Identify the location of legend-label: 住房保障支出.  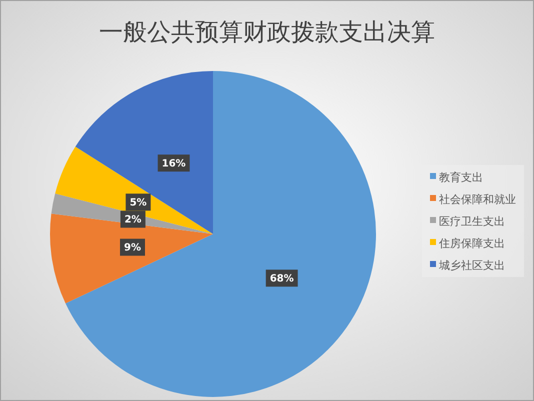
(472, 243).